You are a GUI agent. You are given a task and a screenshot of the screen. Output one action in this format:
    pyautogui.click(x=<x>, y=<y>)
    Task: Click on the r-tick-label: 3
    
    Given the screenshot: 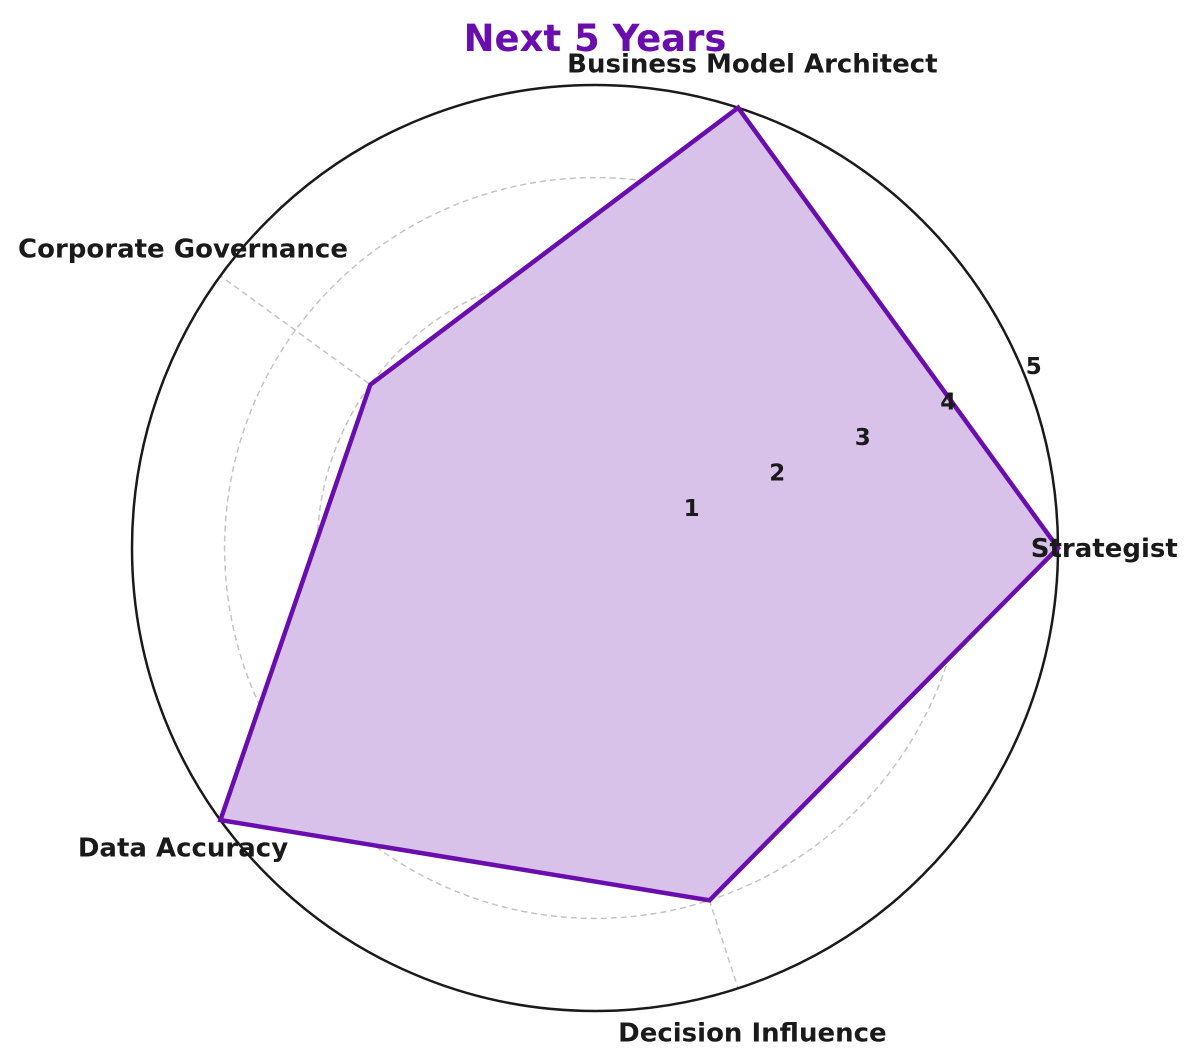 What is the action you would take?
    pyautogui.click(x=863, y=438)
    